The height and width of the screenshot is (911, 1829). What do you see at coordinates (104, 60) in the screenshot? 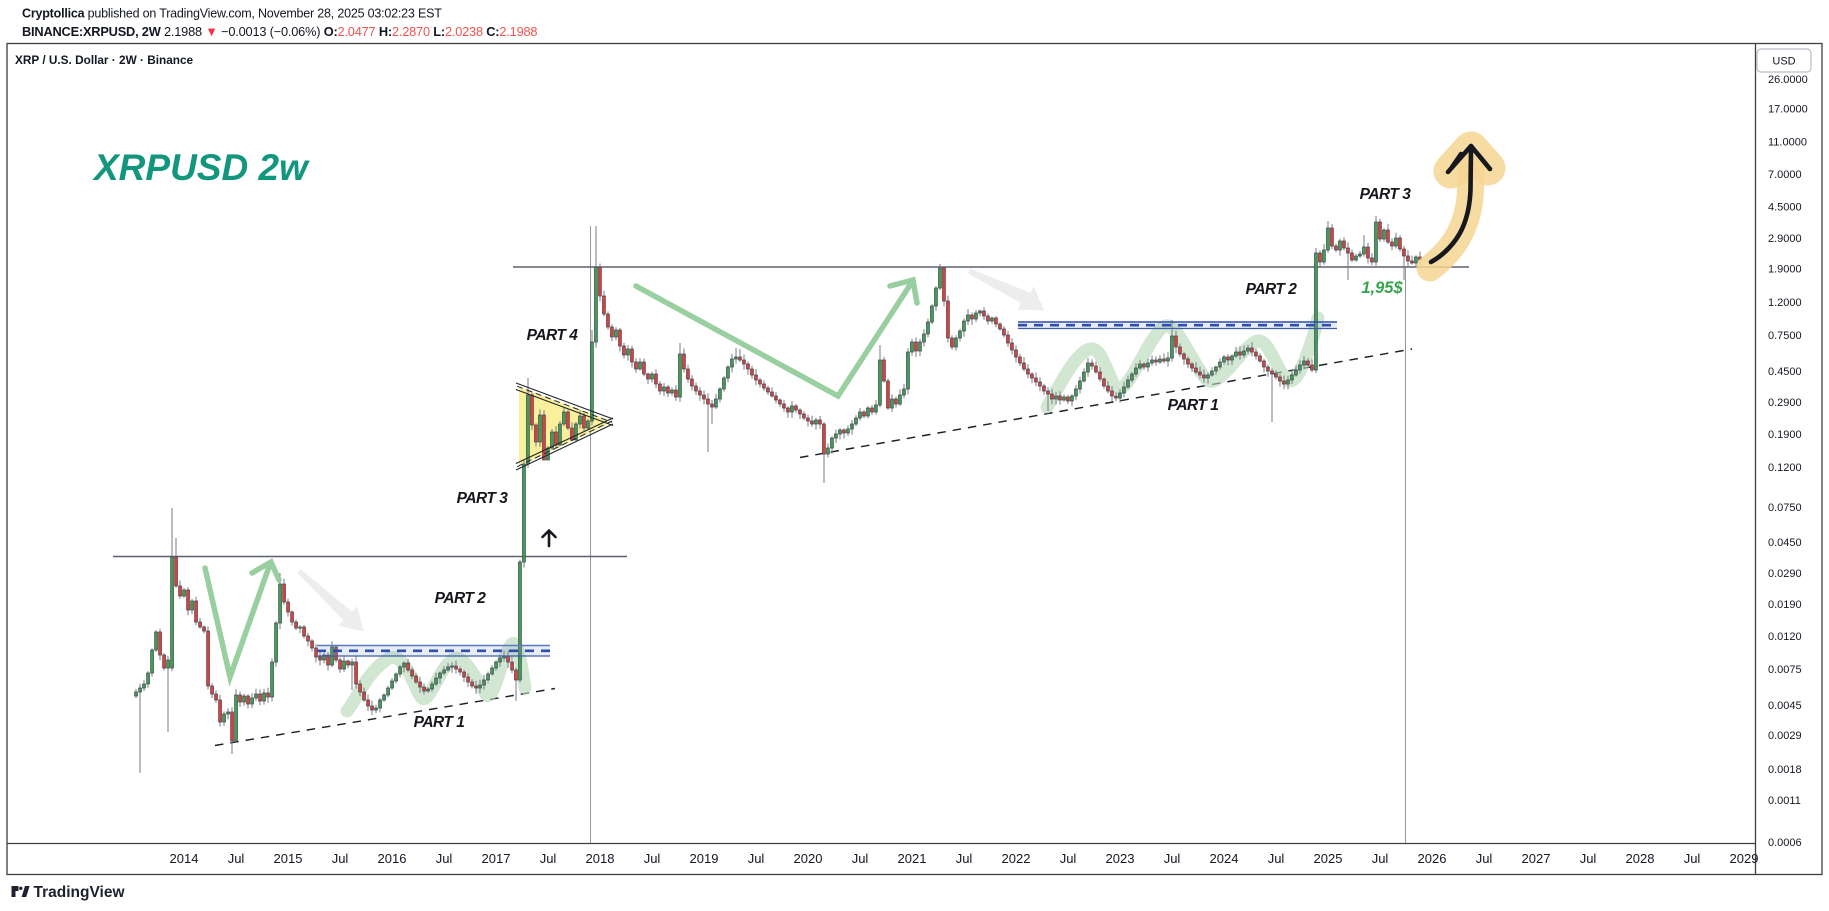
I see `svg-text:XRP / U.S. Dollar · 2W · Binan: XRP / U.S. Dollar · 2W · Binance` at bounding box center [104, 60].